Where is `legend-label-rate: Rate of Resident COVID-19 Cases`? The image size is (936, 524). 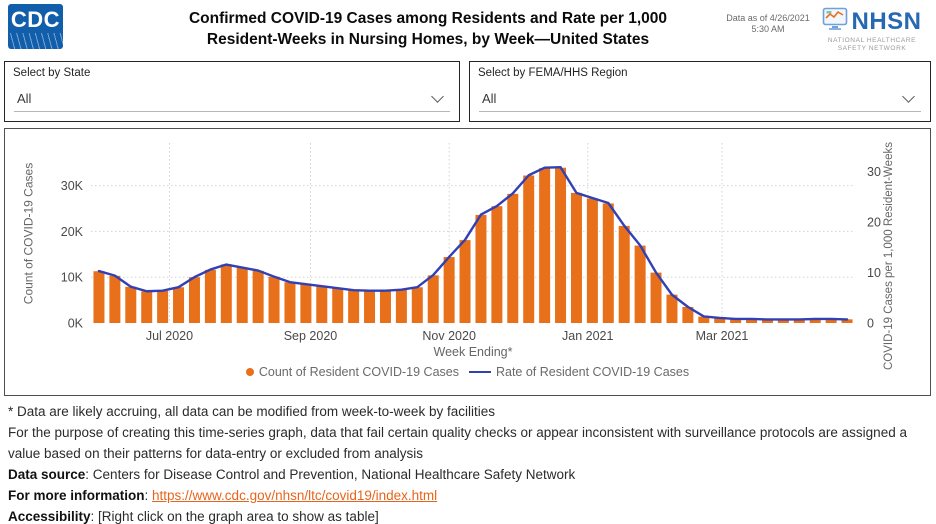 legend-label-rate: Rate of Resident COVID-19 Cases is located at coordinates (592, 372).